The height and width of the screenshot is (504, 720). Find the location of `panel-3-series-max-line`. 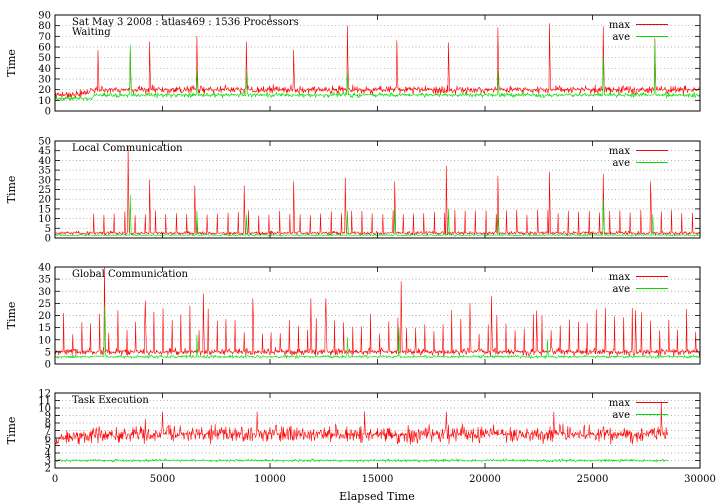

panel-3-series-max-line is located at coordinates (361, 423).